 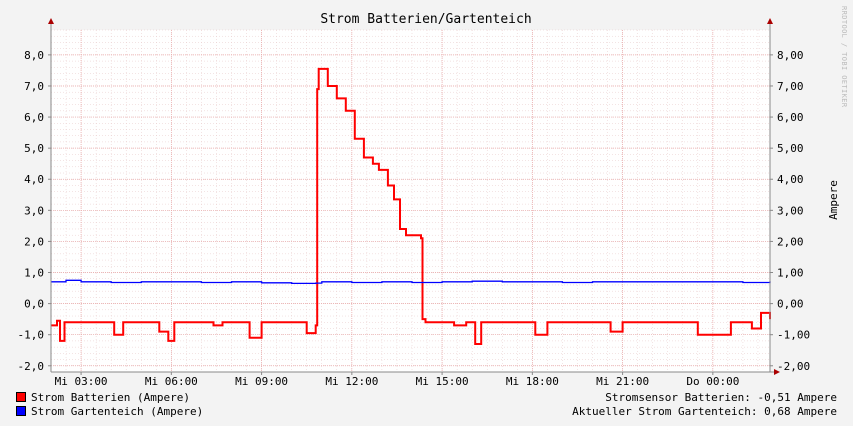 What do you see at coordinates (790, 55) in the screenshot?
I see `y-tick-label-right: 8,00` at bounding box center [790, 55].